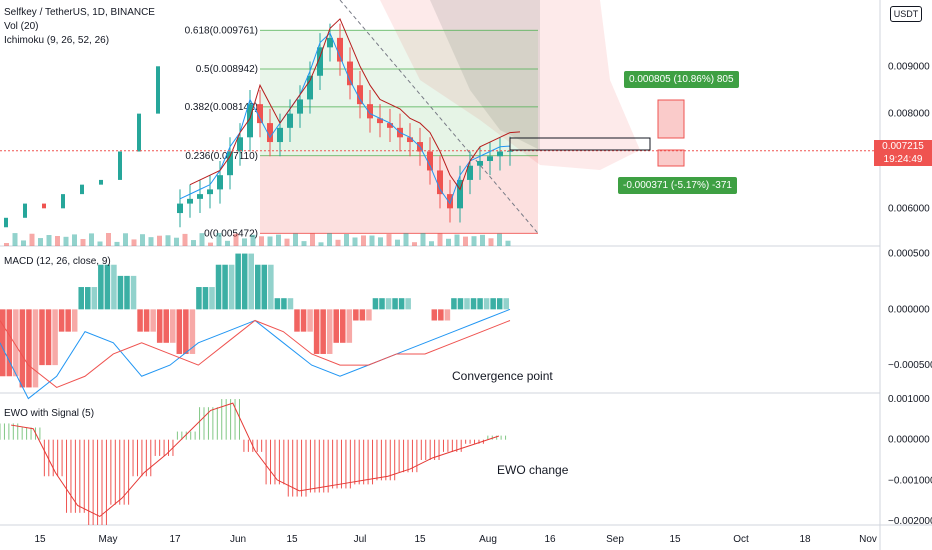 The width and height of the screenshot is (932, 550). Describe the element at coordinates (488, 539) in the screenshot. I see `time-tick-label: Aug` at that location.